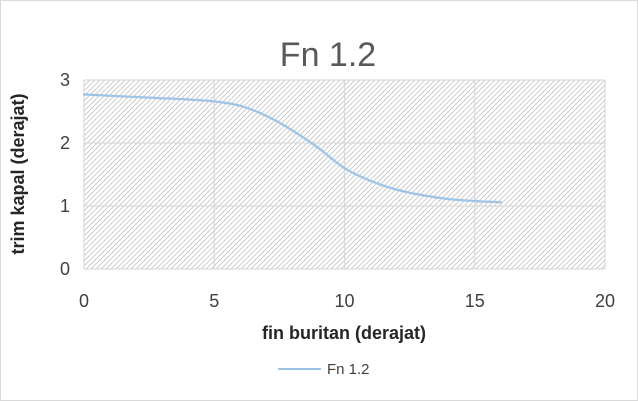 The height and width of the screenshot is (401, 638). Describe the element at coordinates (65, 174) in the screenshot. I see `y-tick-labels: 0 1 2 3` at that location.